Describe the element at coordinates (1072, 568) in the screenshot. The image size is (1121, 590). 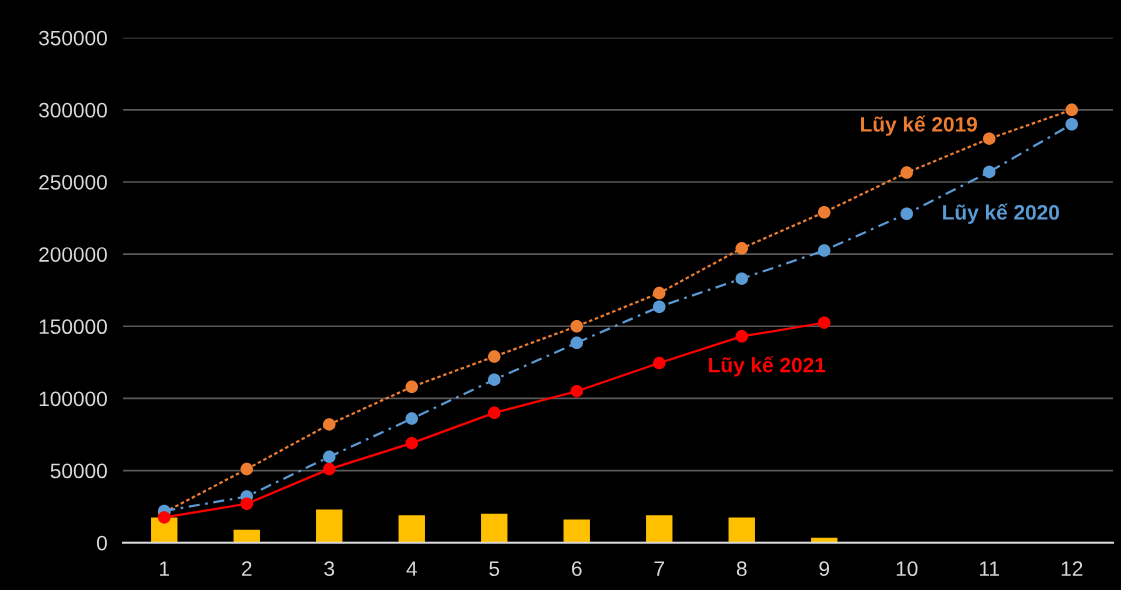
I see `x-tick-label: 12` at that location.